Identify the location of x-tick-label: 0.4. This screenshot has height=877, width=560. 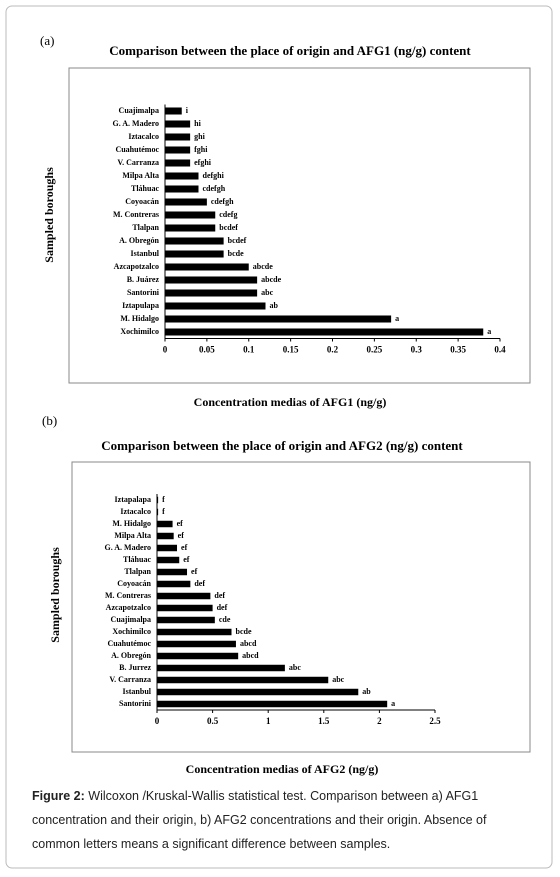
(500, 350).